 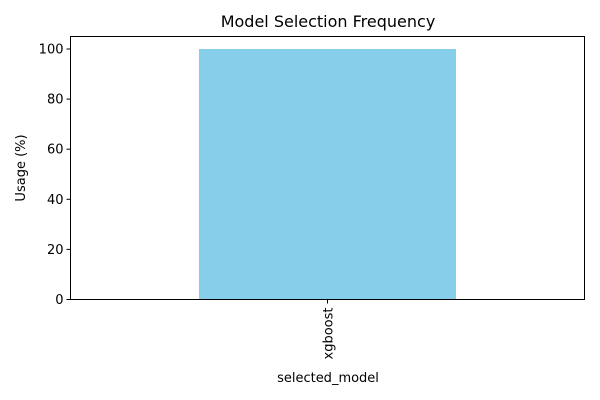 What do you see at coordinates (328, 378) in the screenshot?
I see `x-axis-label: selected_model` at bounding box center [328, 378].